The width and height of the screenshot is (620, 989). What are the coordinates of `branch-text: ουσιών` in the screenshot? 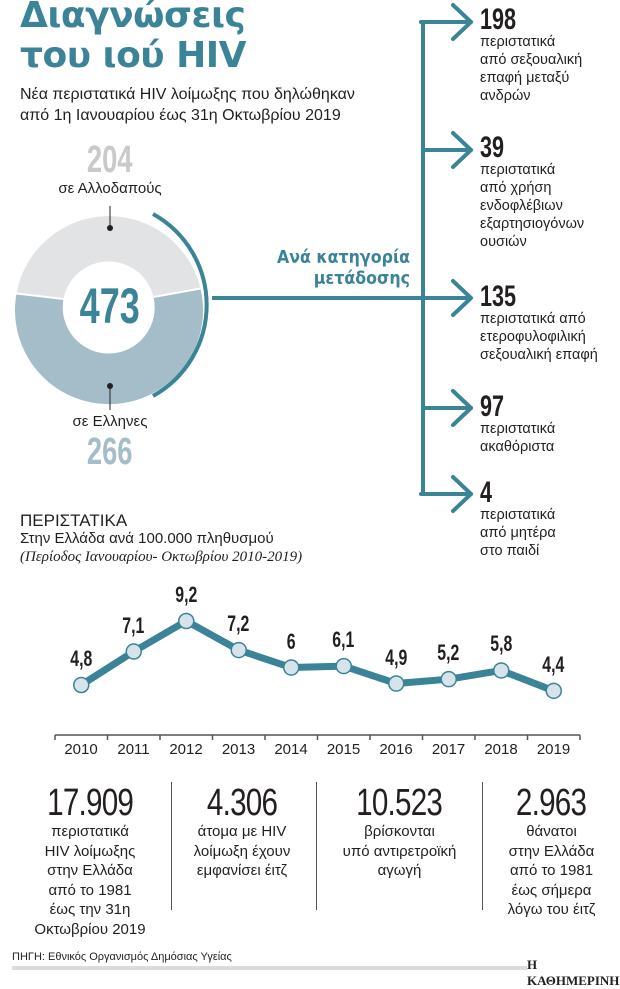 It's located at (503, 242).